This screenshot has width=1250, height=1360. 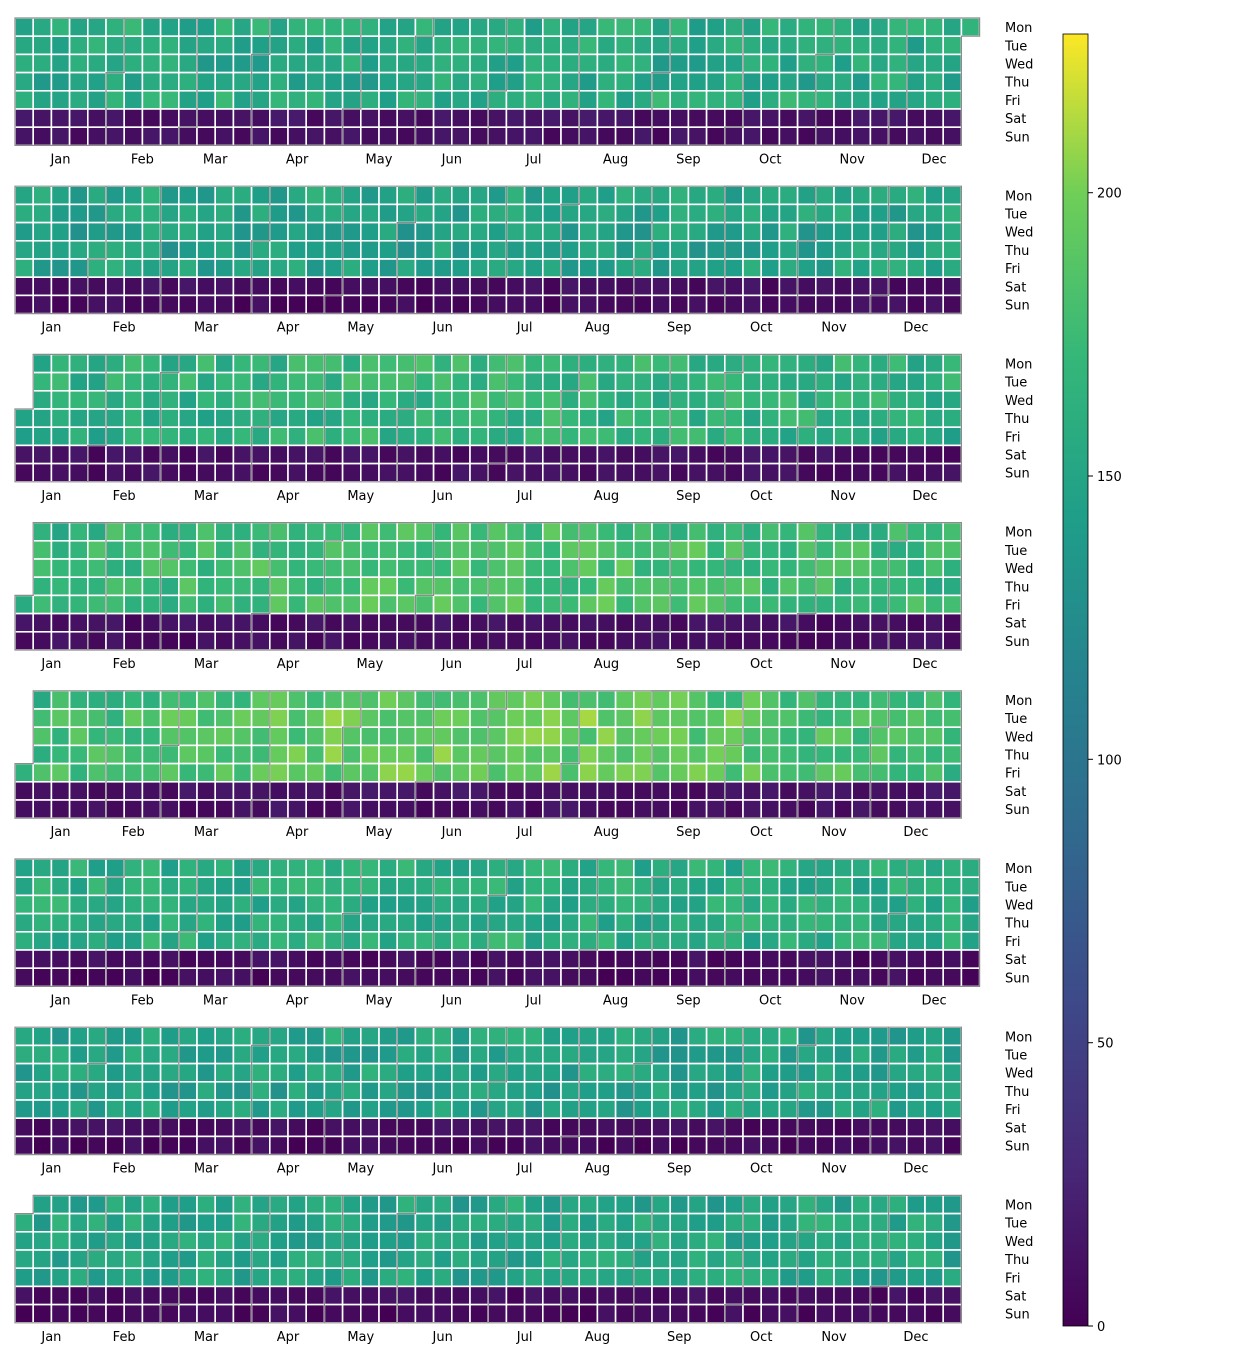 What do you see at coordinates (524, 832) in the screenshot?
I see `month-tick-label: Jul` at bounding box center [524, 832].